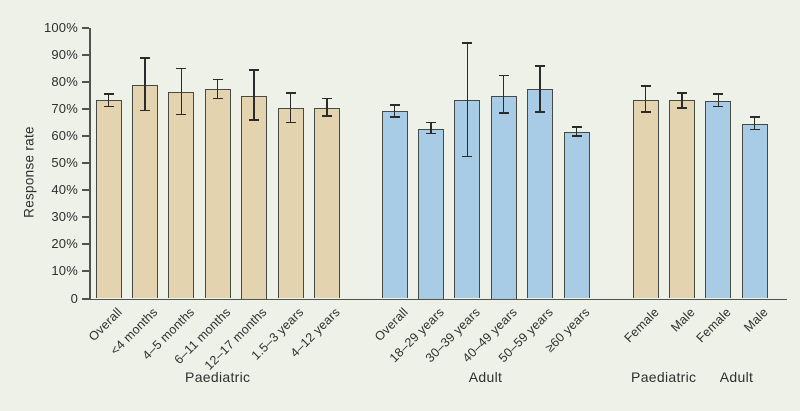  I want to click on y-tick-label: 40%, so click(64, 190).